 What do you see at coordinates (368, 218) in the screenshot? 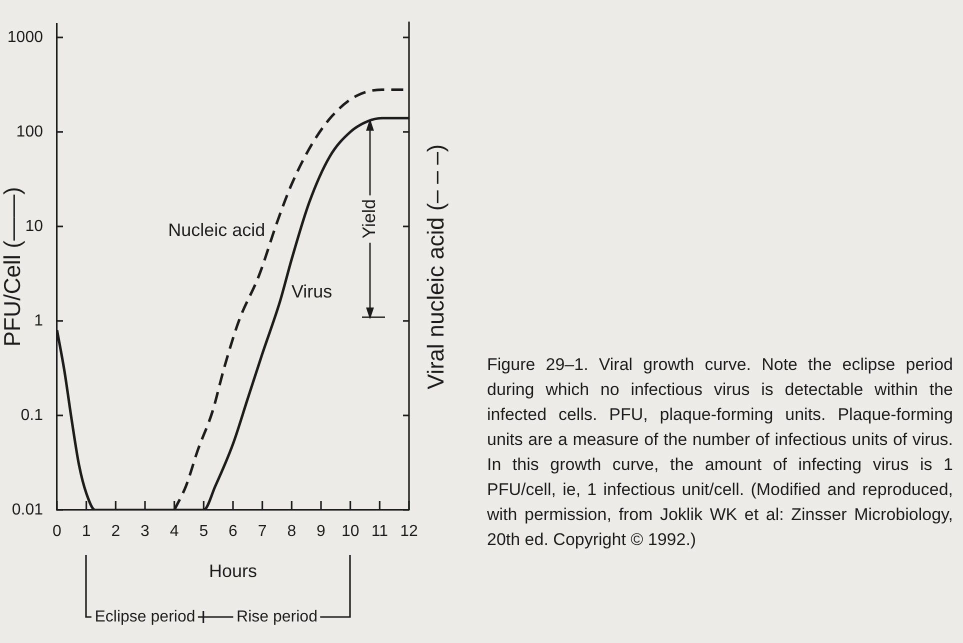
I see `annotation: Yield` at bounding box center [368, 218].